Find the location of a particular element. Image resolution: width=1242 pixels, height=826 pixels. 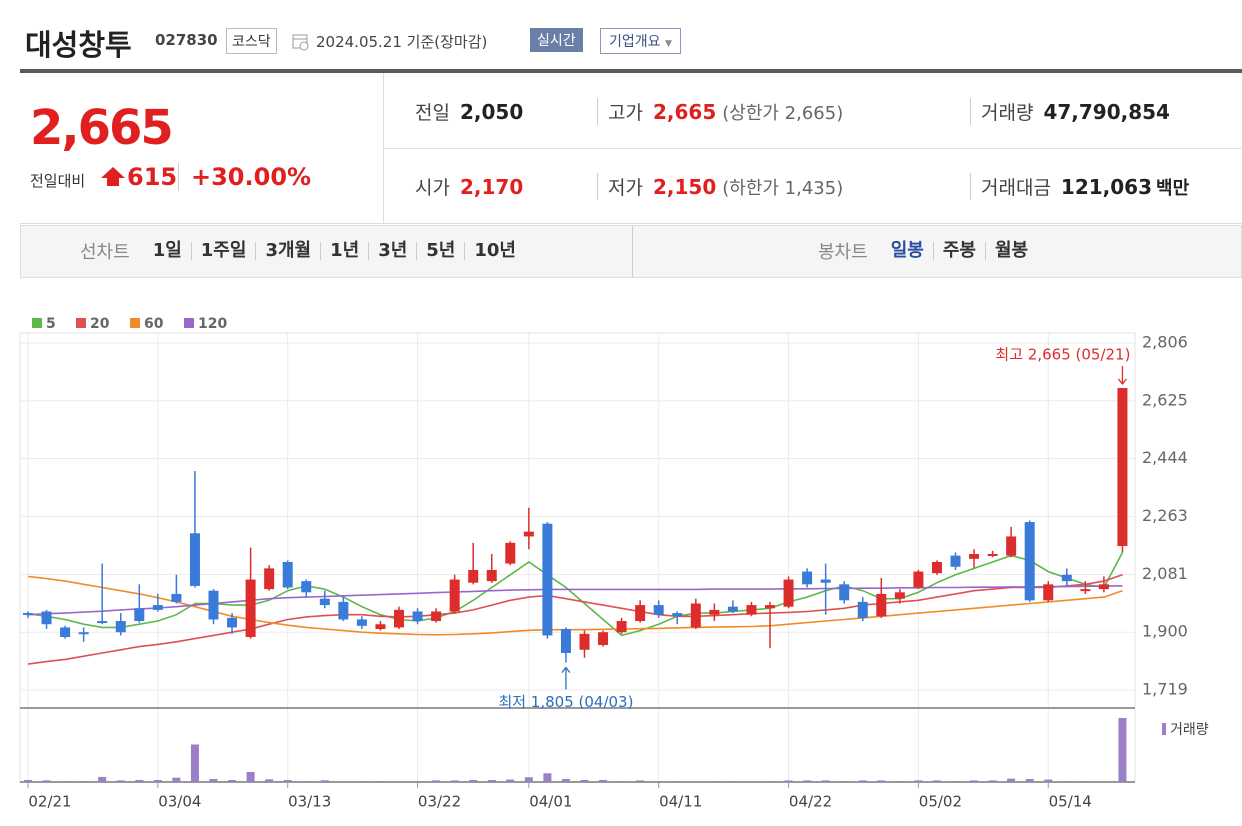

summary-item: 거래량 47,790,854 is located at coordinates (1070, 111).